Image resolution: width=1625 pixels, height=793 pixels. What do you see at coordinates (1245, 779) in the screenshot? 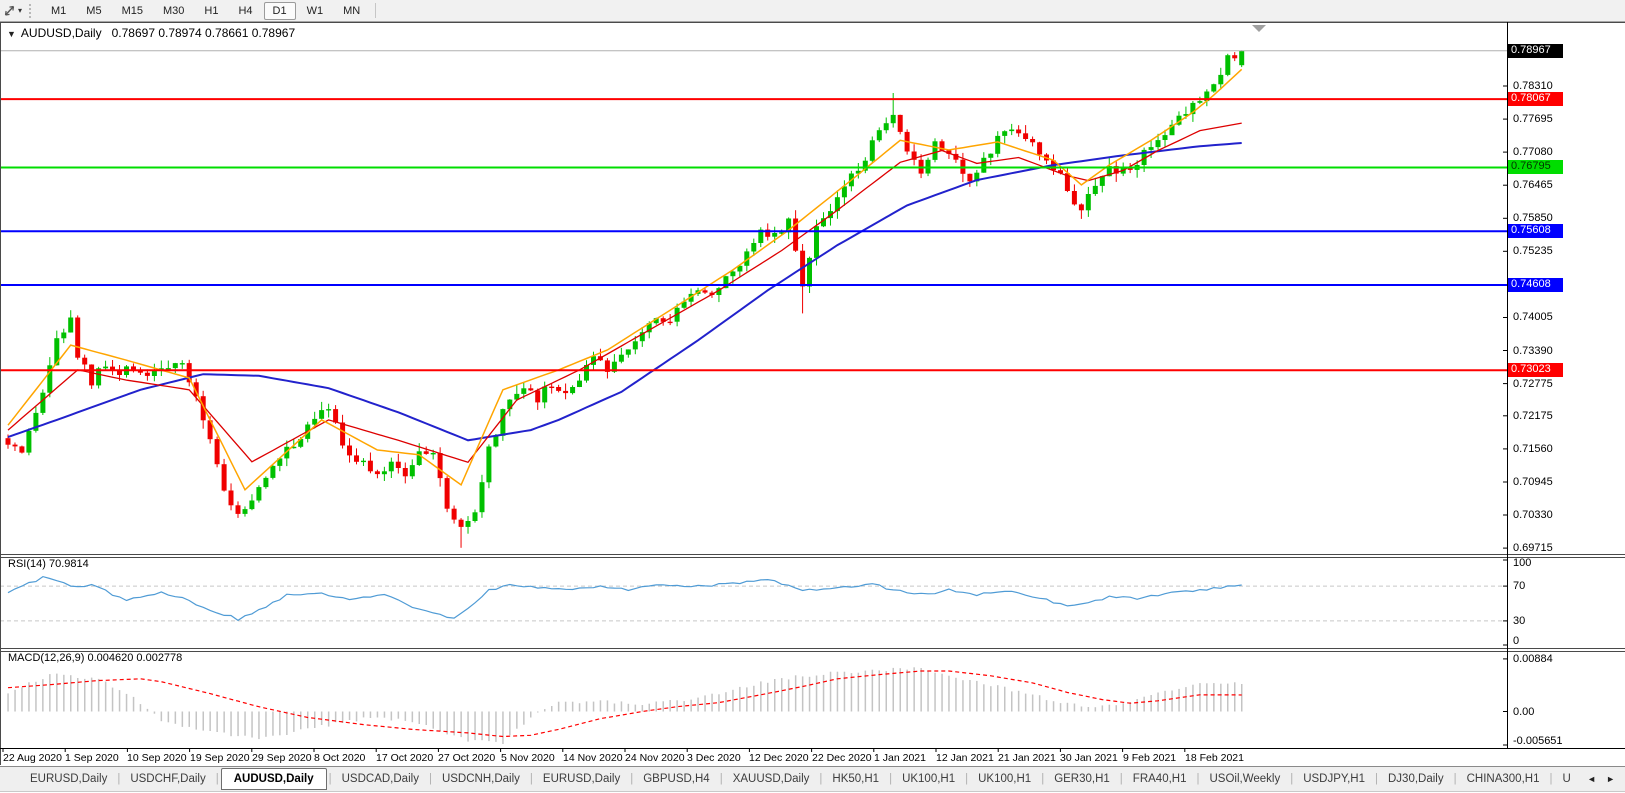
I see `chart-tab-usoil-weekly: USOil,Weekly` at bounding box center [1245, 779].